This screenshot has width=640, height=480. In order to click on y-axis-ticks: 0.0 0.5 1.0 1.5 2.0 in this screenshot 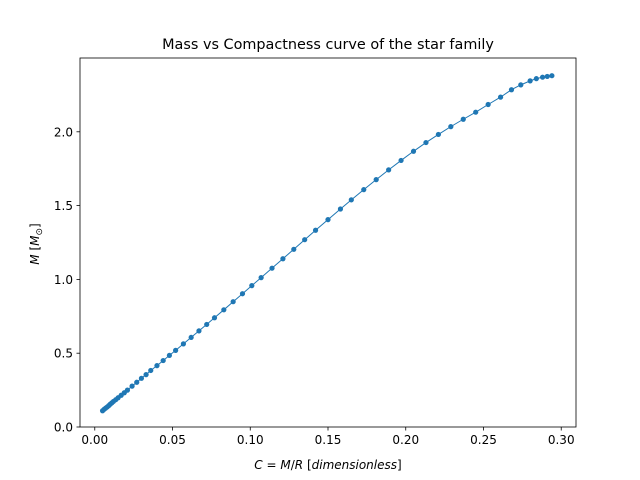, I will do `click(67, 280)`.